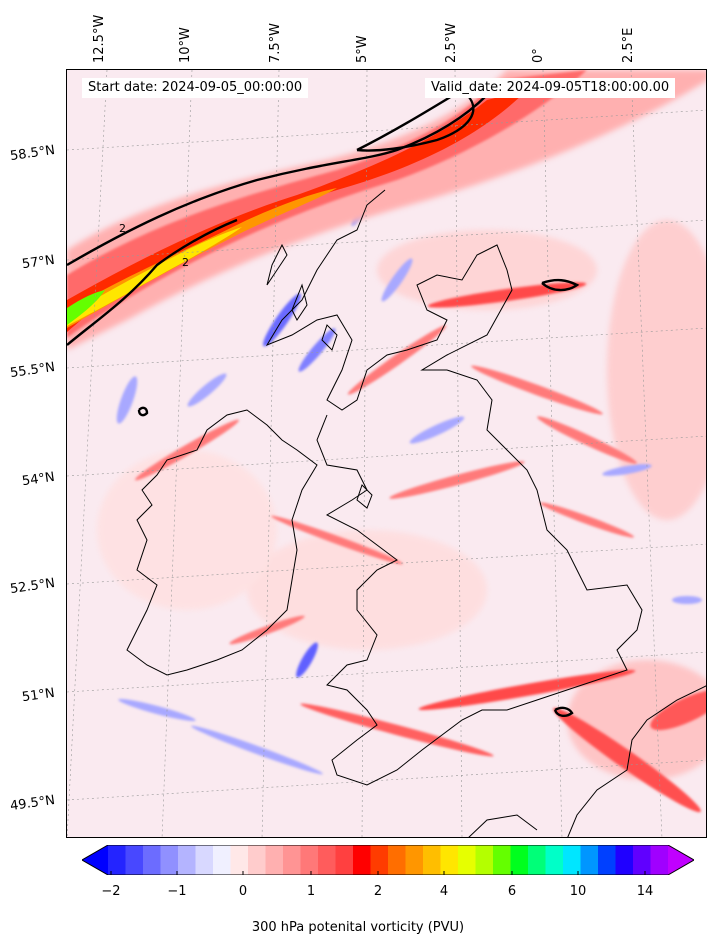 The height and width of the screenshot is (949, 716). I want to click on lat-label-51n: 51°N, so click(38, 695).